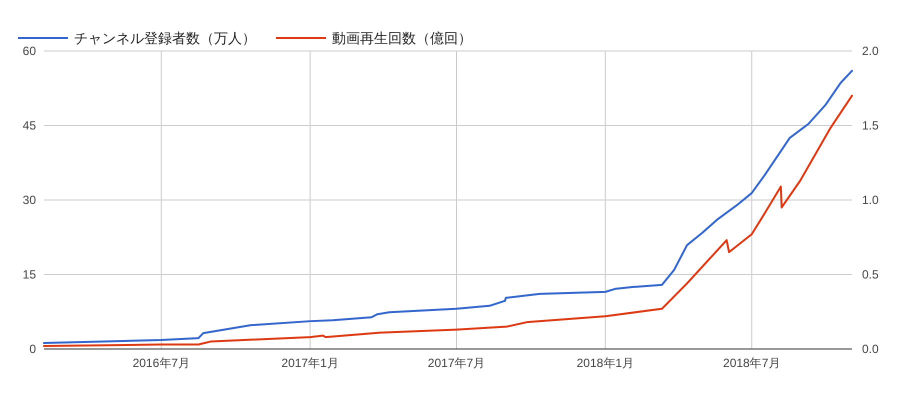  Describe the element at coordinates (161, 363) in the screenshot. I see `x-tick-label: 2016年7月` at that location.